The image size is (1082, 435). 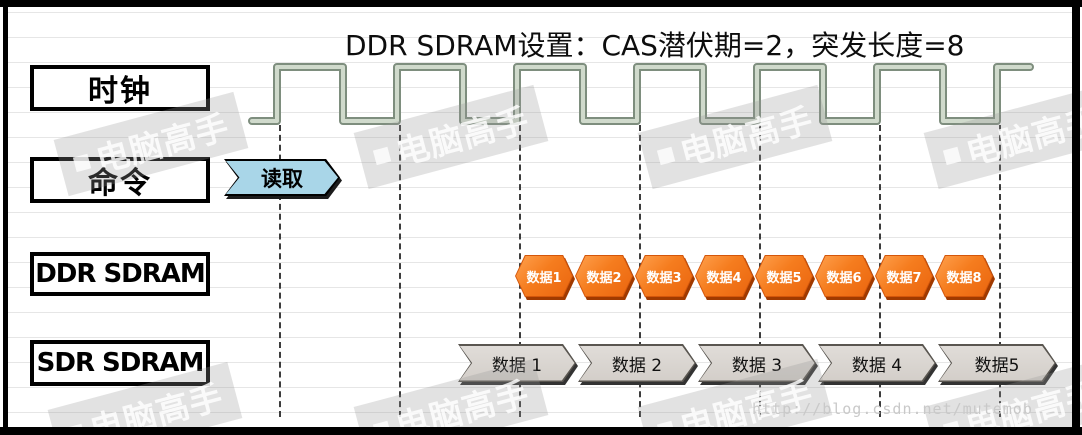 I want to click on frame-right, so click(x=1076, y=217).